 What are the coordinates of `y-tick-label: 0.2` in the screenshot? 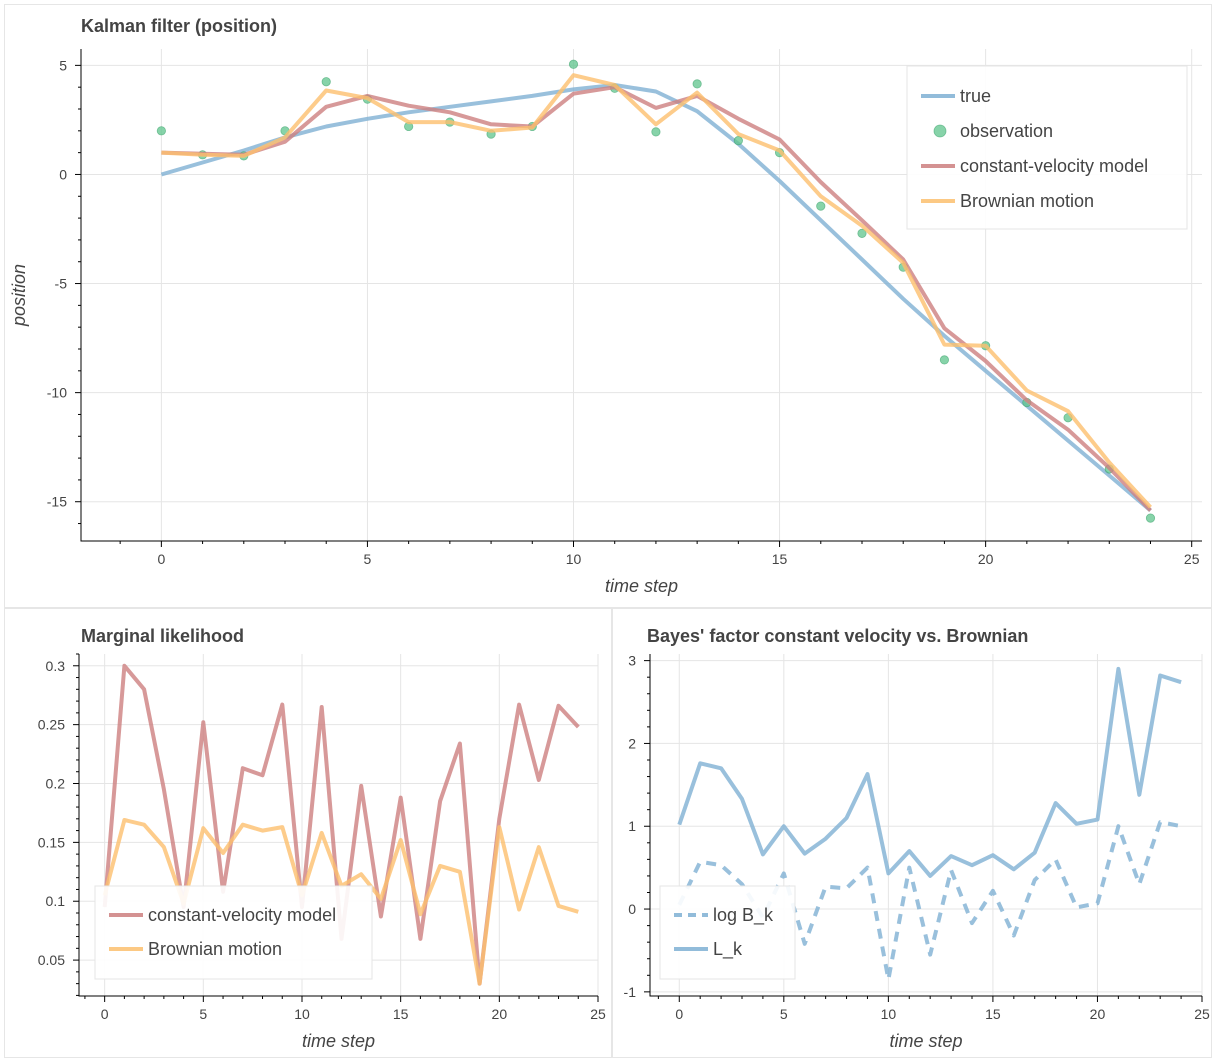 It's located at (56, 784).